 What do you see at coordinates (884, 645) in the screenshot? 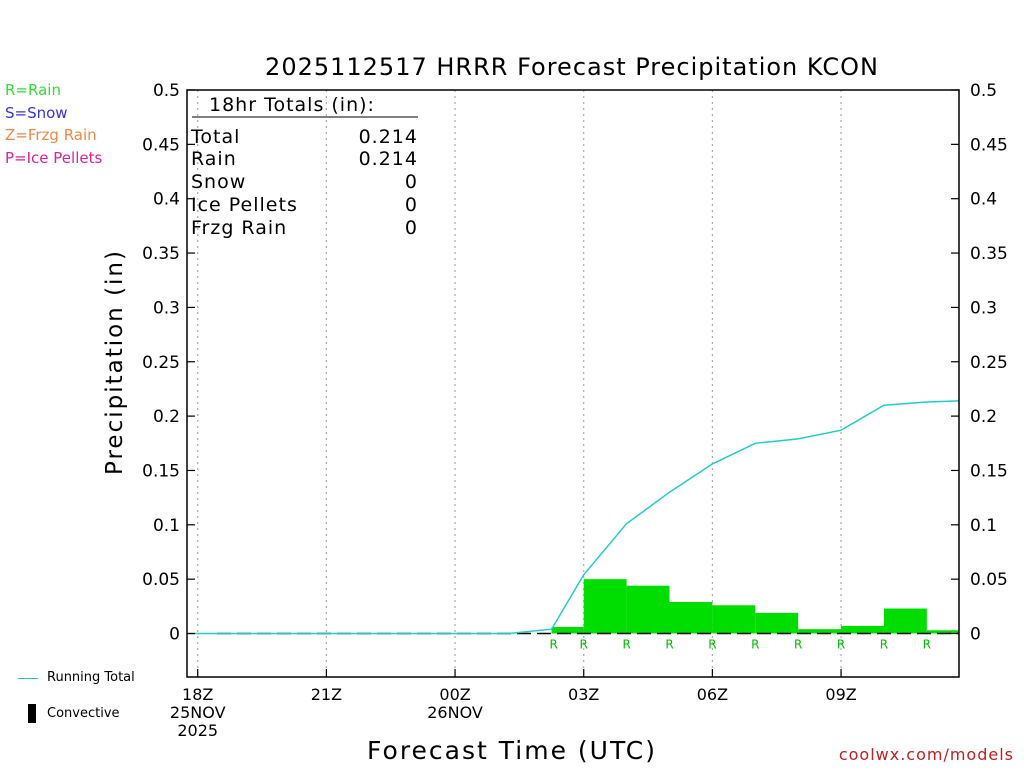
I see `rain-marker-8: R` at bounding box center [884, 645].